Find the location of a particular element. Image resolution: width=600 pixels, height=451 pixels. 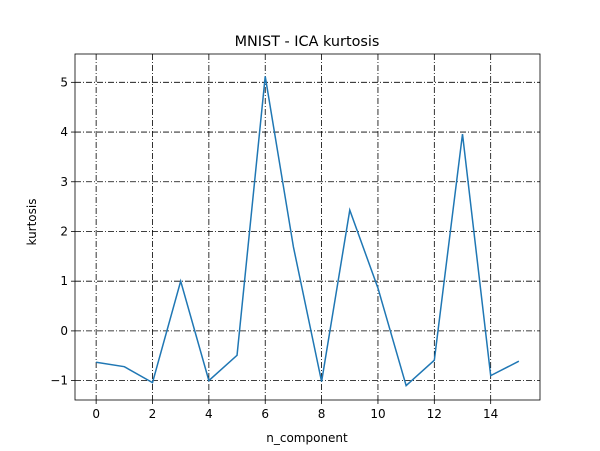

x-tick-label: 6 is located at coordinates (265, 414).